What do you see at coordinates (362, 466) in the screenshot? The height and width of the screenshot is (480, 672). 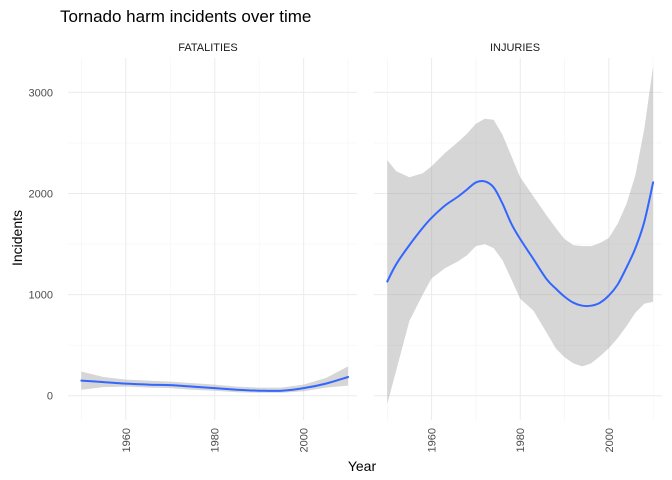 I see `x-axis-title: Year` at bounding box center [362, 466].